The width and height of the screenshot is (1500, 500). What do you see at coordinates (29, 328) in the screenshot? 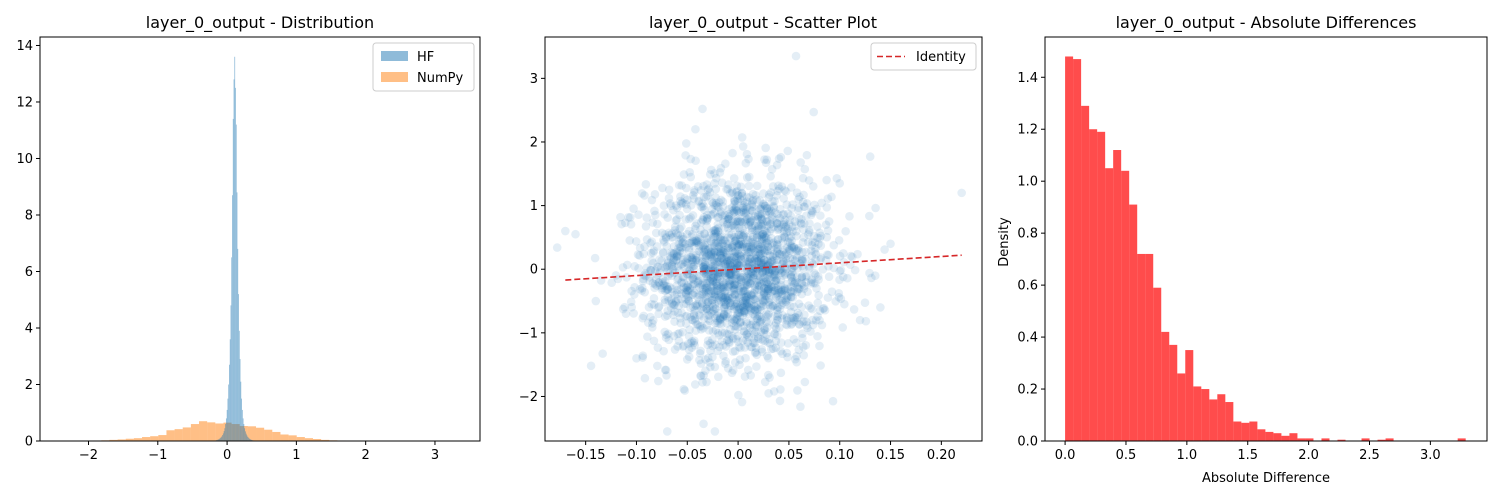
I see `distribution-ytick-label: 4` at bounding box center [29, 328].